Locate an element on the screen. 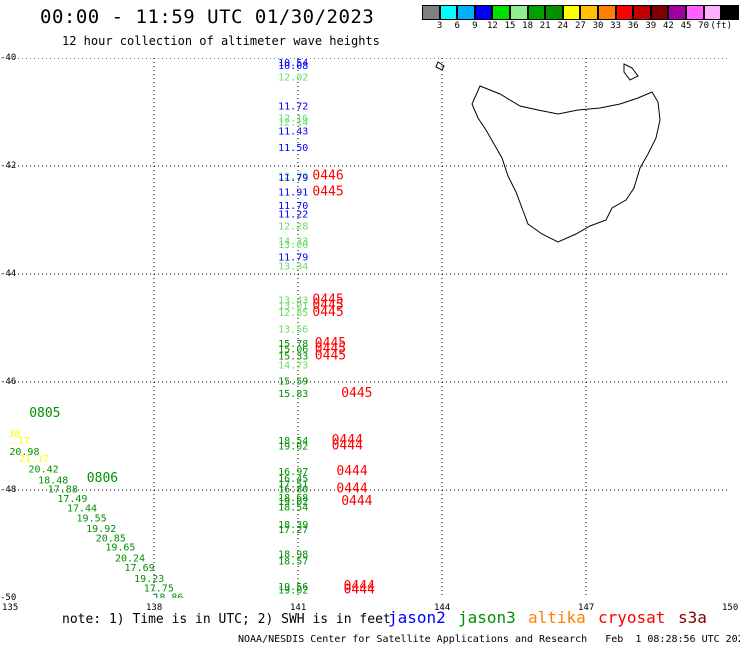  longitude-label: 144 is located at coordinates (442, 608).